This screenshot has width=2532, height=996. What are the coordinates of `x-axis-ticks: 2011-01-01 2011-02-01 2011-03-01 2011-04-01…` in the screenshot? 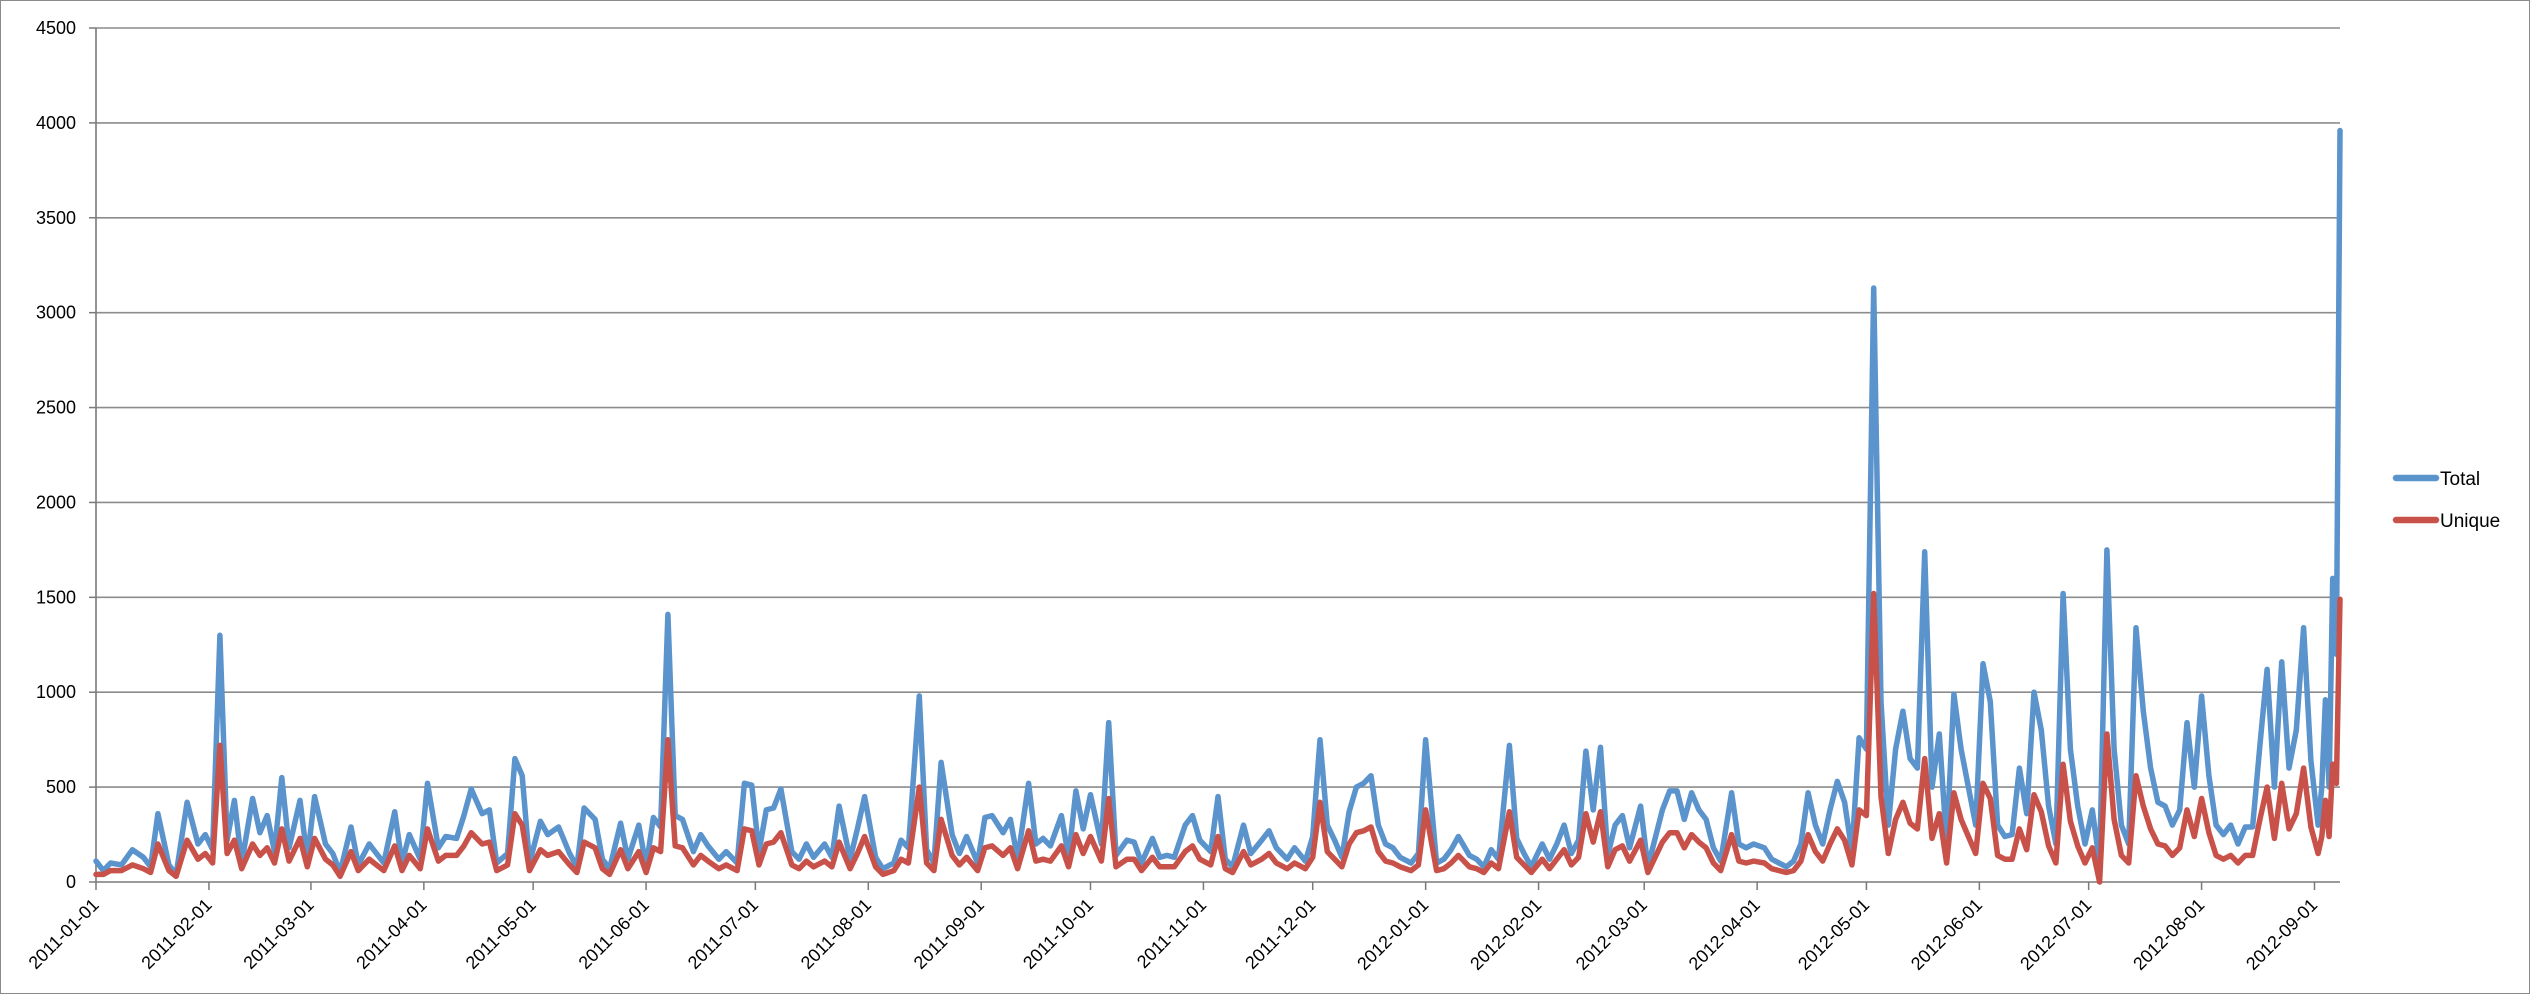 It's located at (1173, 928).